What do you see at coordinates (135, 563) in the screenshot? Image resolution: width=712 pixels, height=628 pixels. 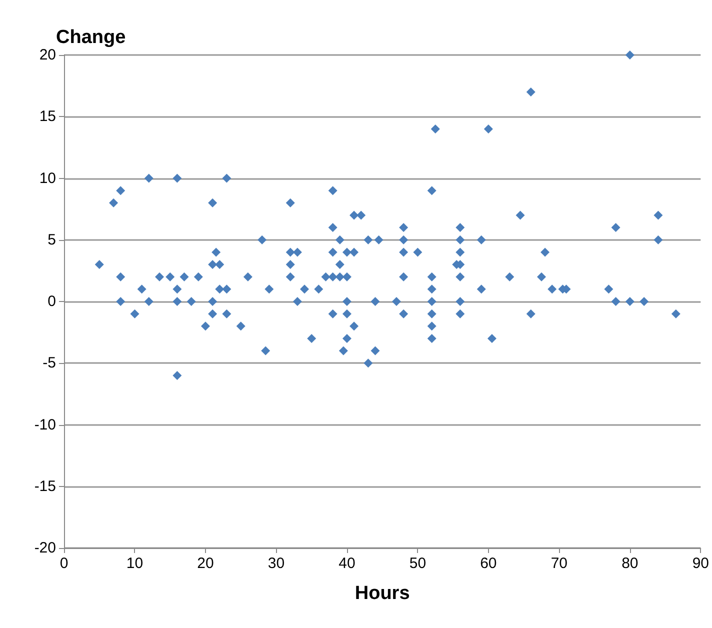 I see `x-tick-label: 10` at bounding box center [135, 563].